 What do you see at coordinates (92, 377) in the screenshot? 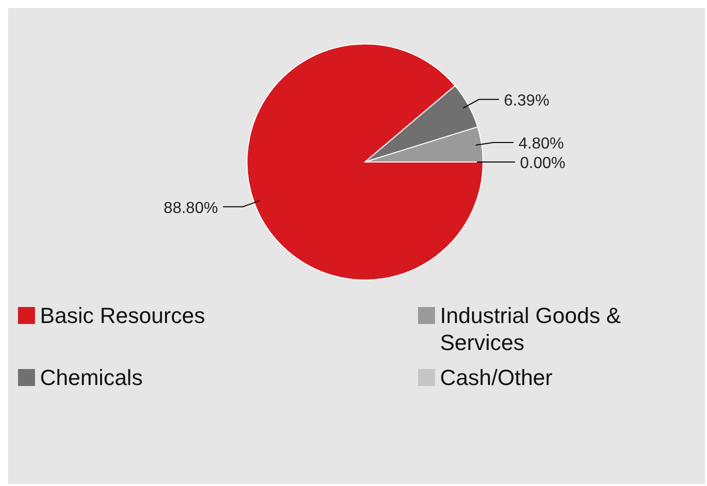
I see `legend-label: Chemicals` at bounding box center [92, 377].